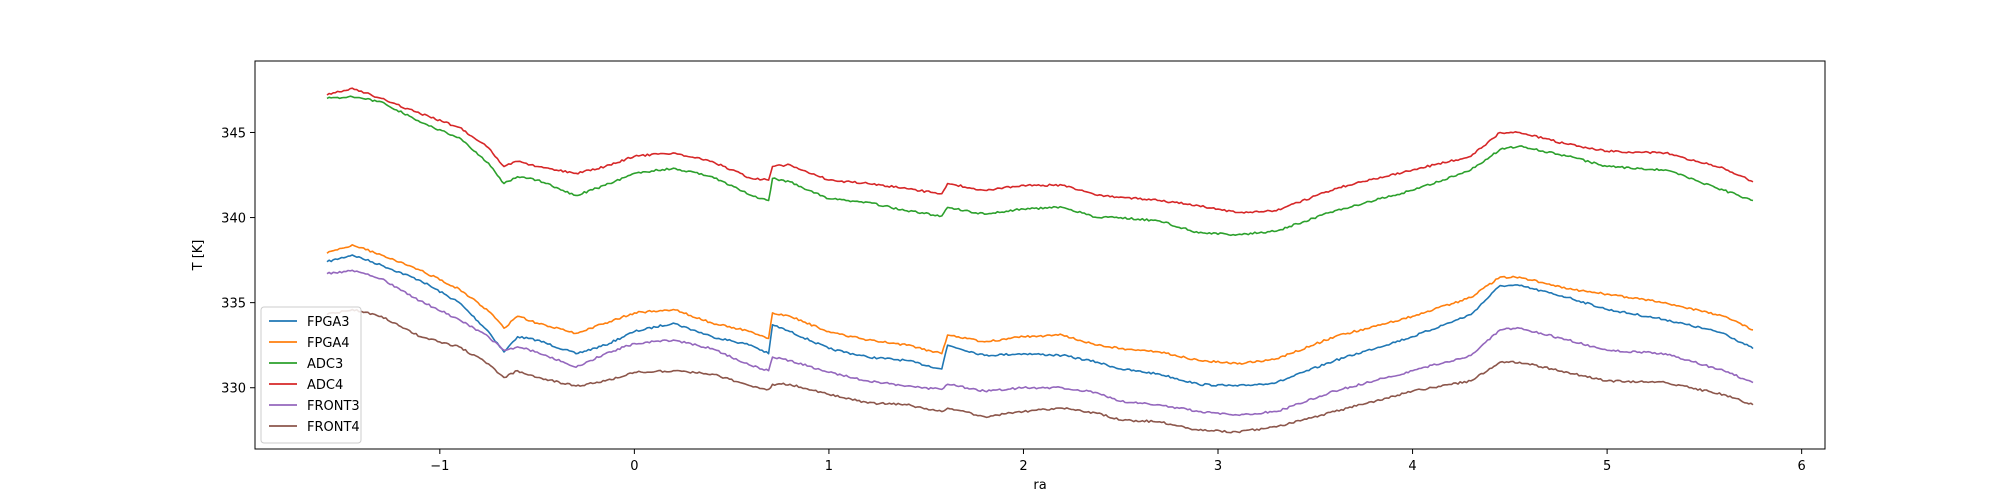  Describe the element at coordinates (233, 219) in the screenshot. I see `y-tick-label: 340` at that location.